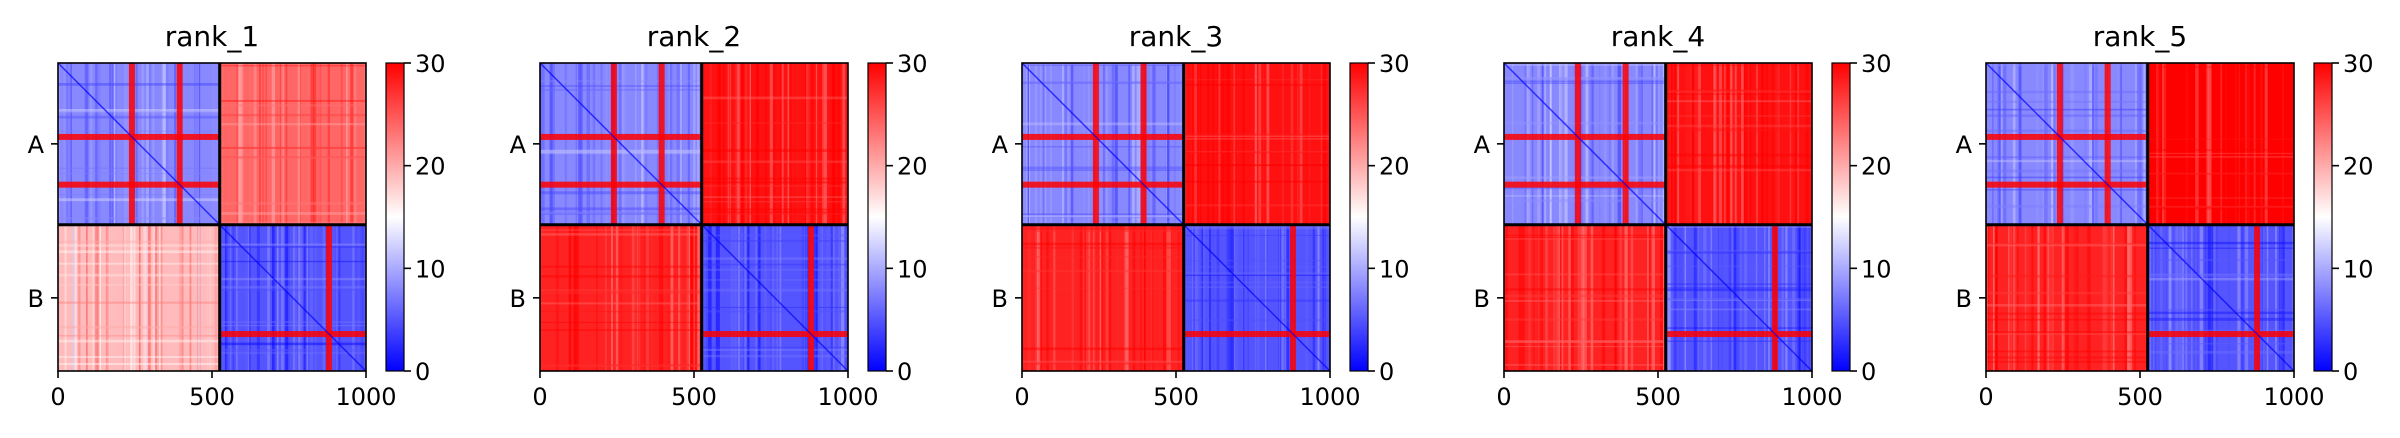 Image resolution: width=2400 pixels, height=438 pixels. I want to click on colorbar-tick-label: 0, so click(904, 372).